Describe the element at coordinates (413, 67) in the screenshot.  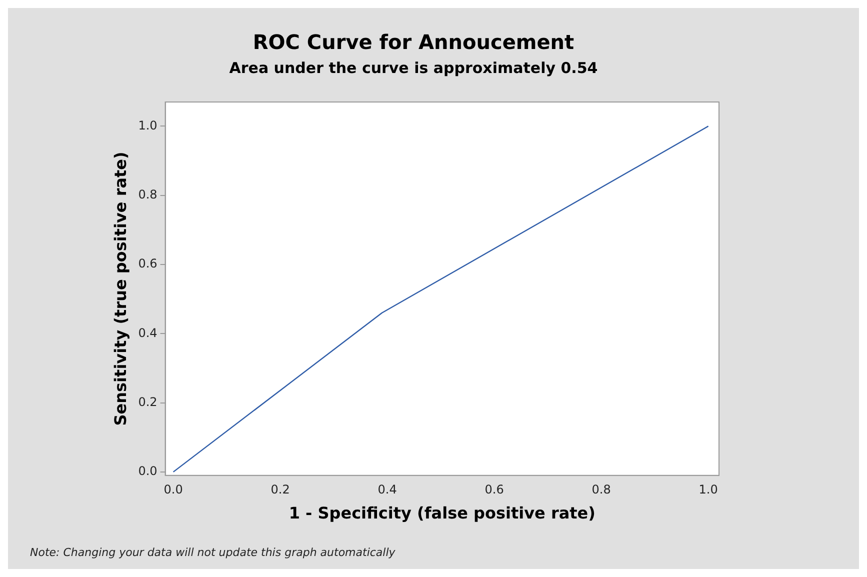
I see `chart-subtitle: Area under the curve is approximately 0.54` at that location.